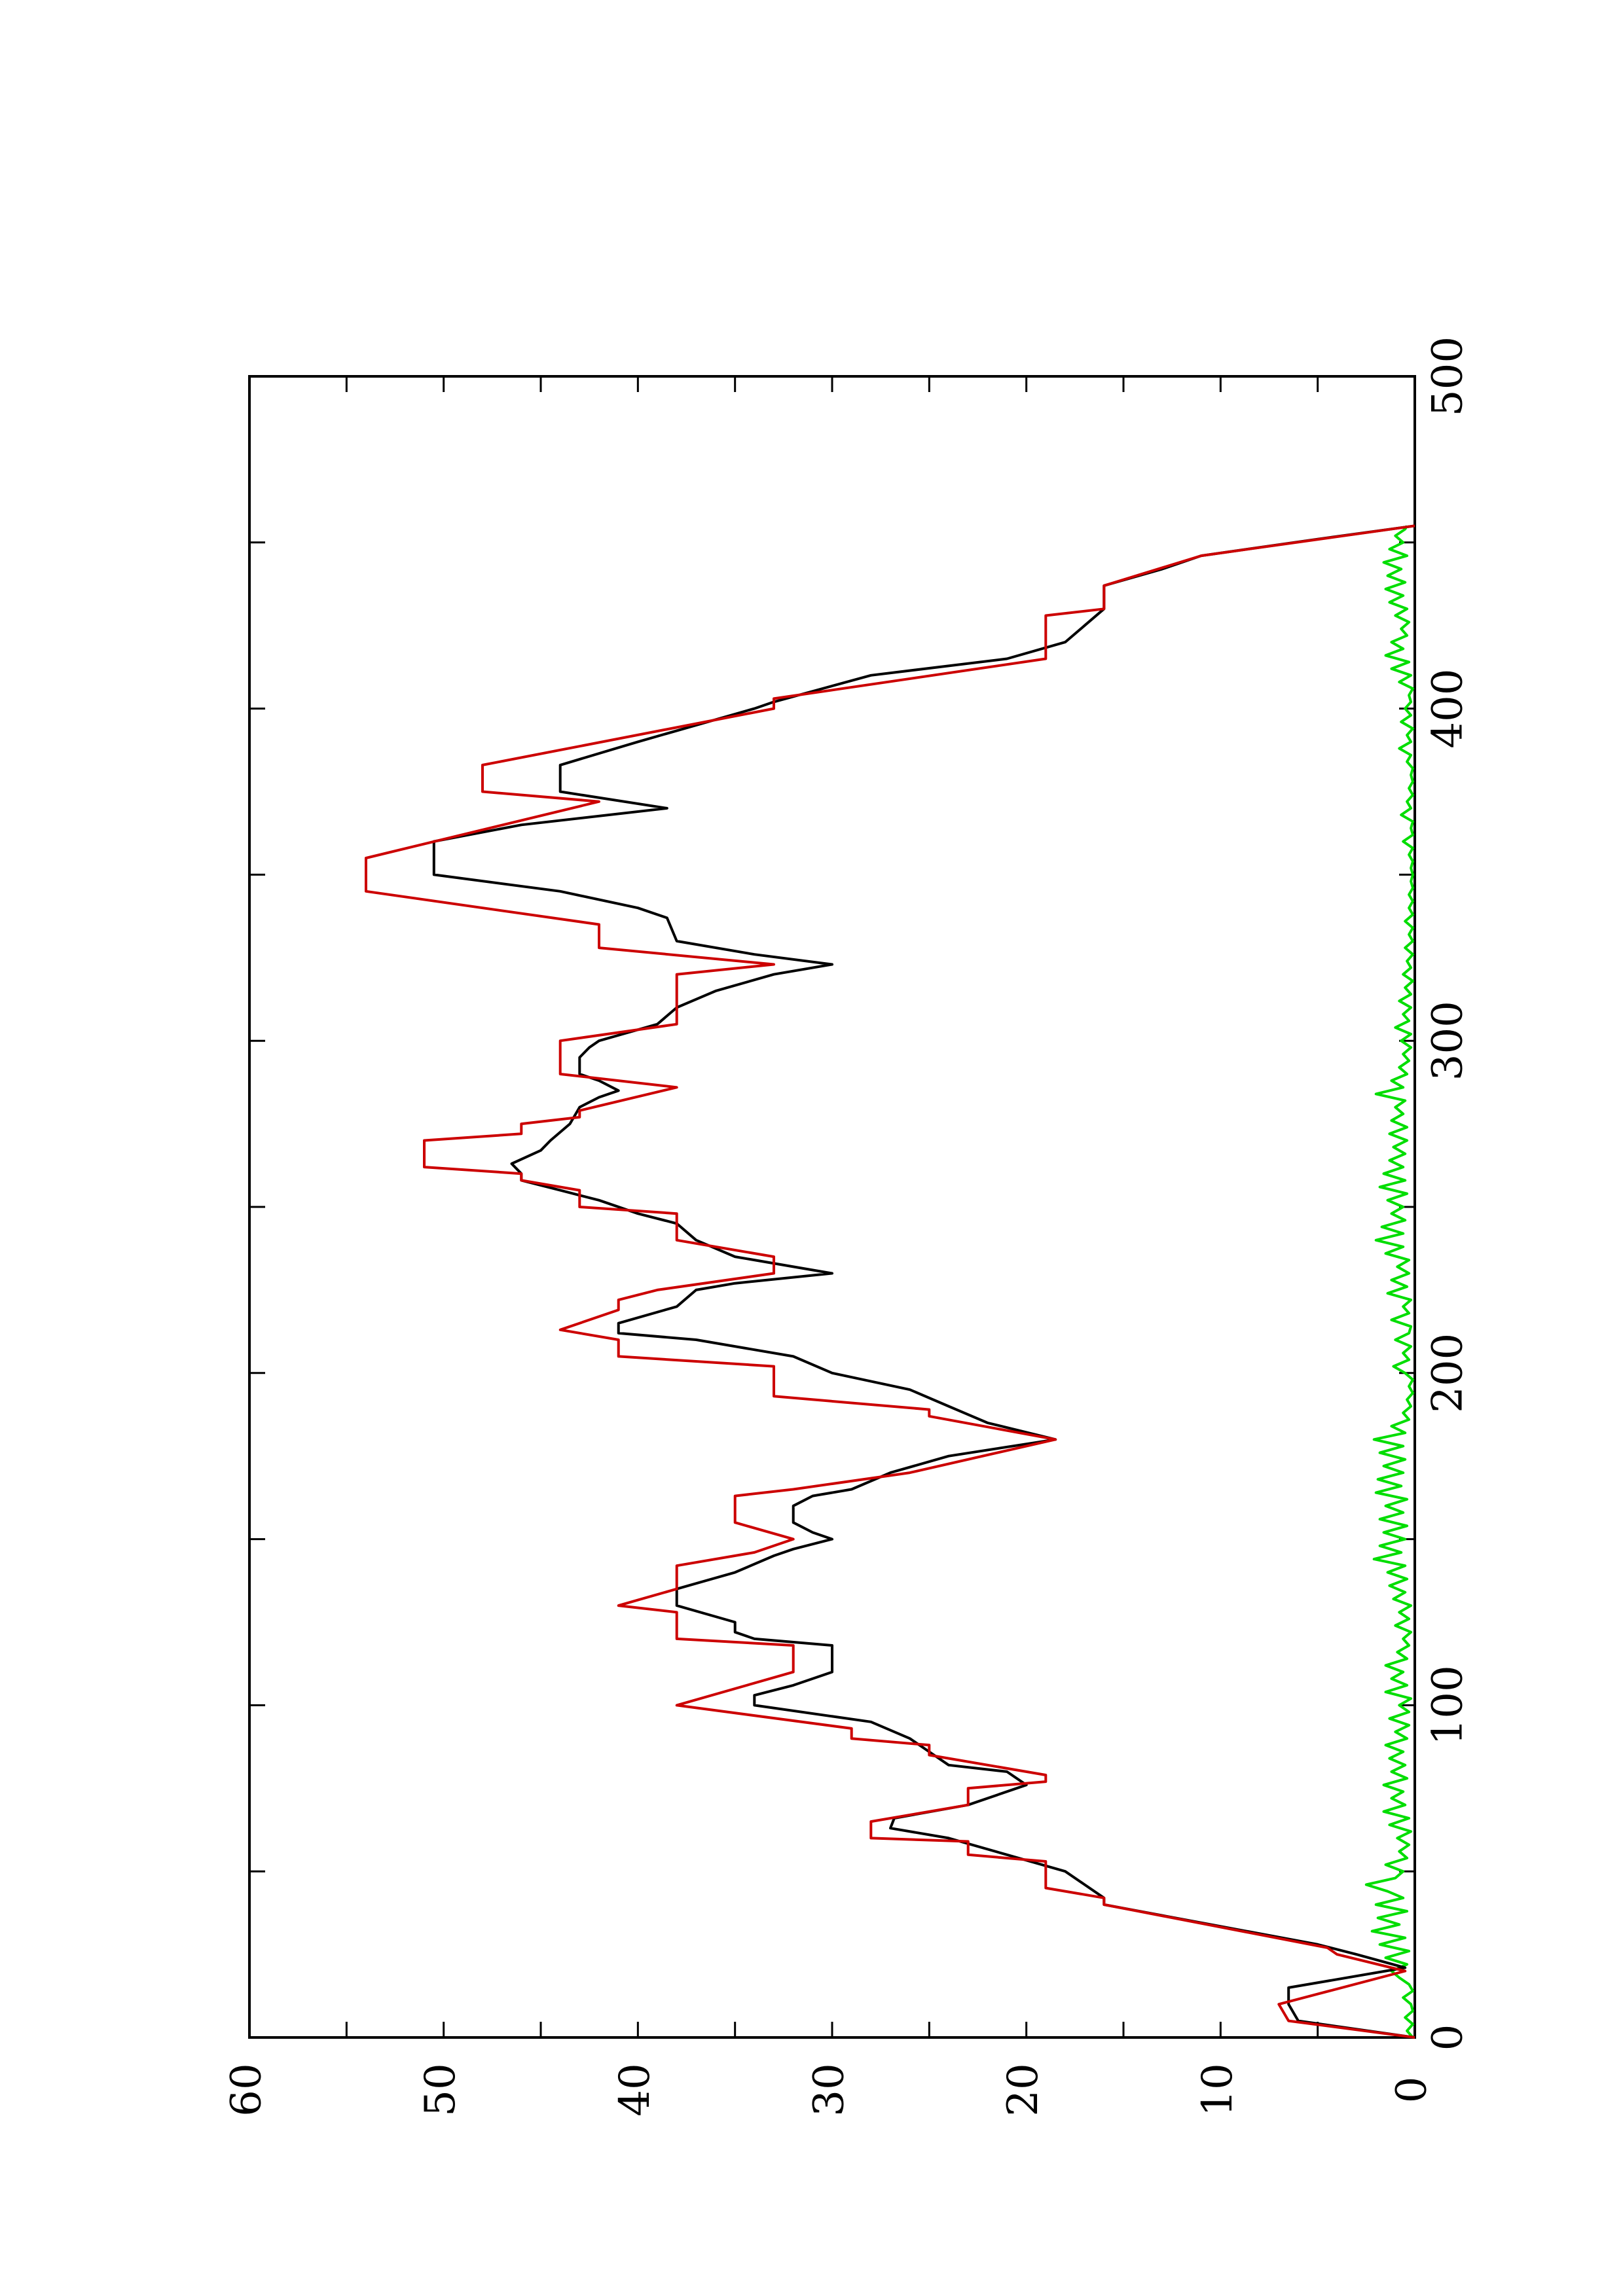 This screenshot has height=2296, width=1623. I want to click on x-tick-label: 300, so click(1448, 1041).